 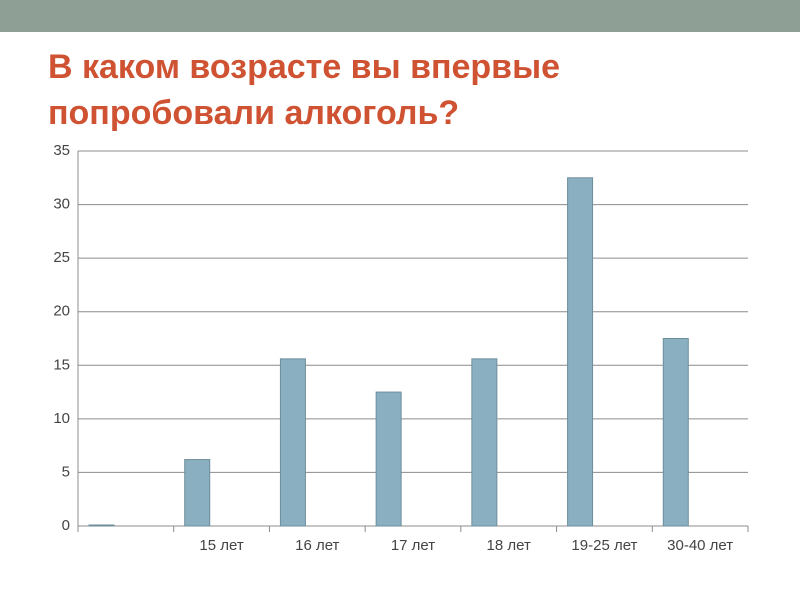 I want to click on x-tick-label: 19-25 лет, so click(x=604, y=545).